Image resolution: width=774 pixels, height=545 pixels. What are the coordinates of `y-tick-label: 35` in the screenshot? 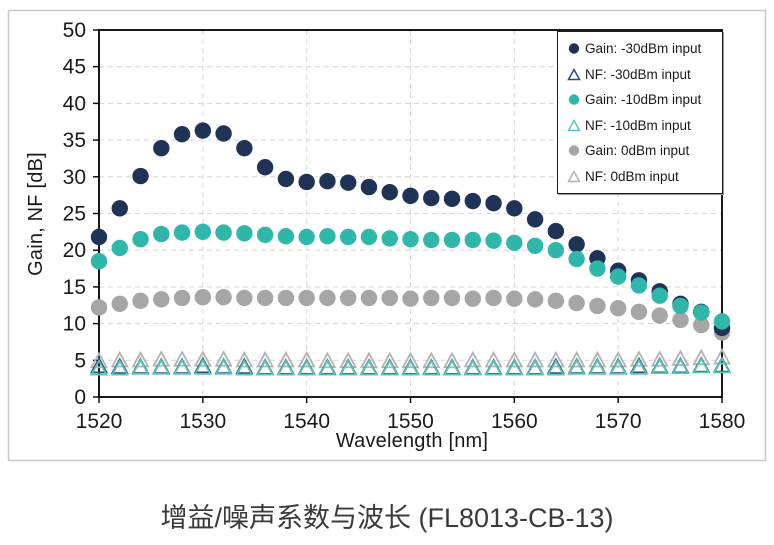 It's located at (74, 140).